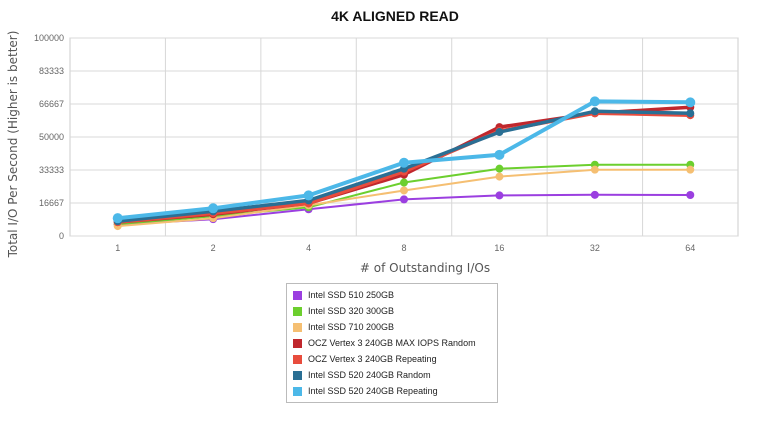  Describe the element at coordinates (49, 38) in the screenshot. I see `y-tick-label: 100000` at that location.